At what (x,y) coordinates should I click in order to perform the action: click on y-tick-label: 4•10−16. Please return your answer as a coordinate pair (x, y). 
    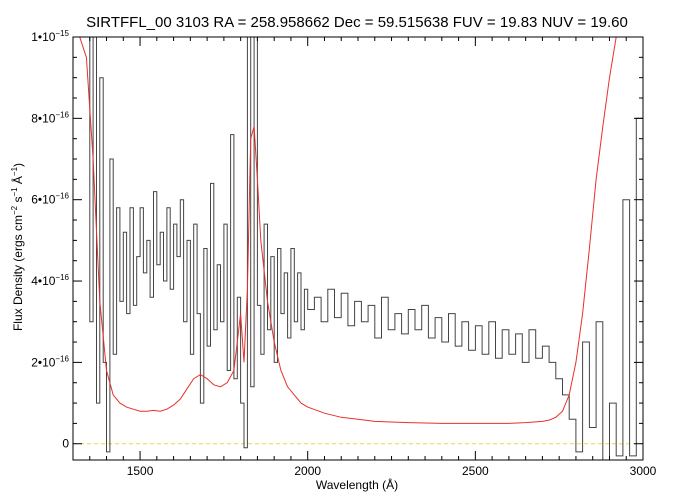
    Looking at the image, I should click on (50, 280).